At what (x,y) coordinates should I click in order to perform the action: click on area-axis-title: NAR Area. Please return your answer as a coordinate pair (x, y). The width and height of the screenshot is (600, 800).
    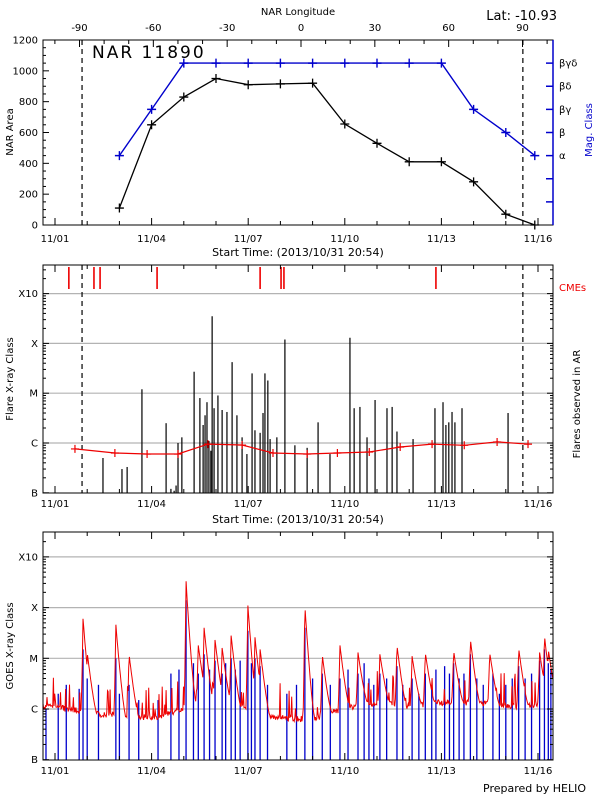
    Looking at the image, I should click on (10, 131).